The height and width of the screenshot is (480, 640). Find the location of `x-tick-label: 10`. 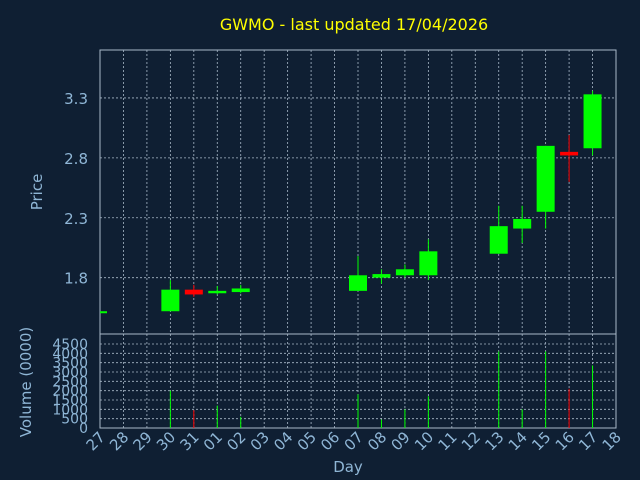

x-tick-label: 10 is located at coordinates (424, 441).